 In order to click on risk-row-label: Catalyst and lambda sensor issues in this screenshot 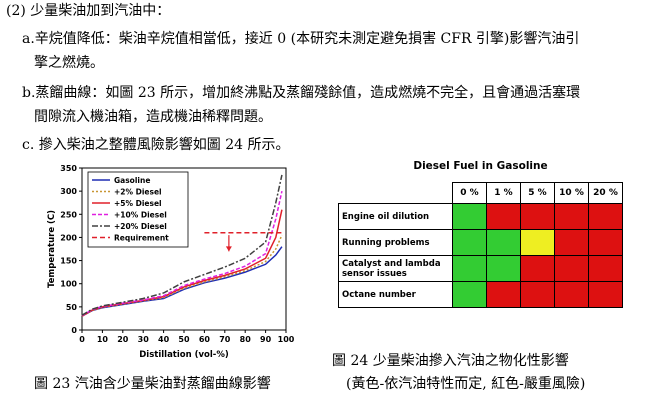, I will do `click(395, 268)`.